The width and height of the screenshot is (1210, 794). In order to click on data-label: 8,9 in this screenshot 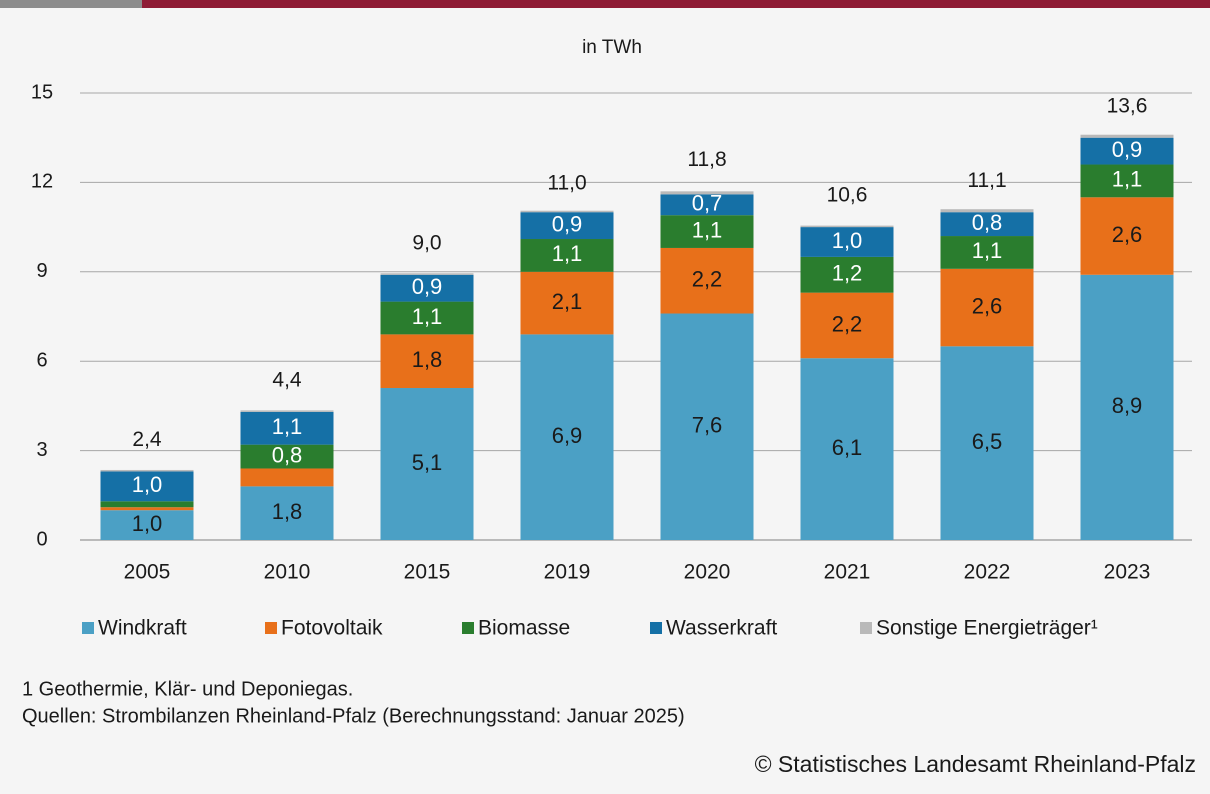, I will do `click(1127, 405)`.